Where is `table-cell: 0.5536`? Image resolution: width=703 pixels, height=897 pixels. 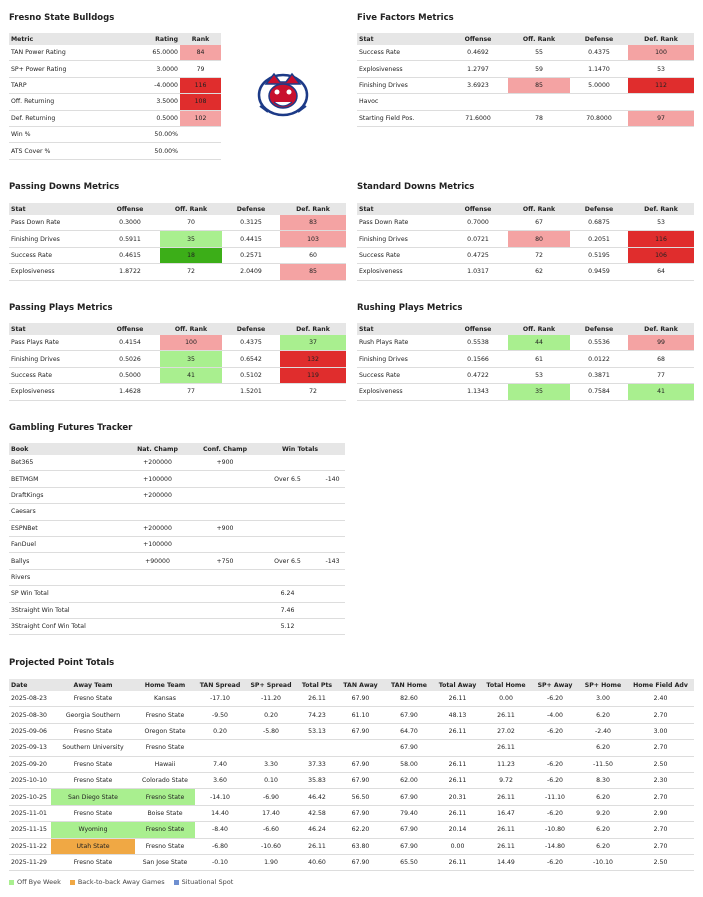 table-cell: 0.5536 is located at coordinates (599, 343).